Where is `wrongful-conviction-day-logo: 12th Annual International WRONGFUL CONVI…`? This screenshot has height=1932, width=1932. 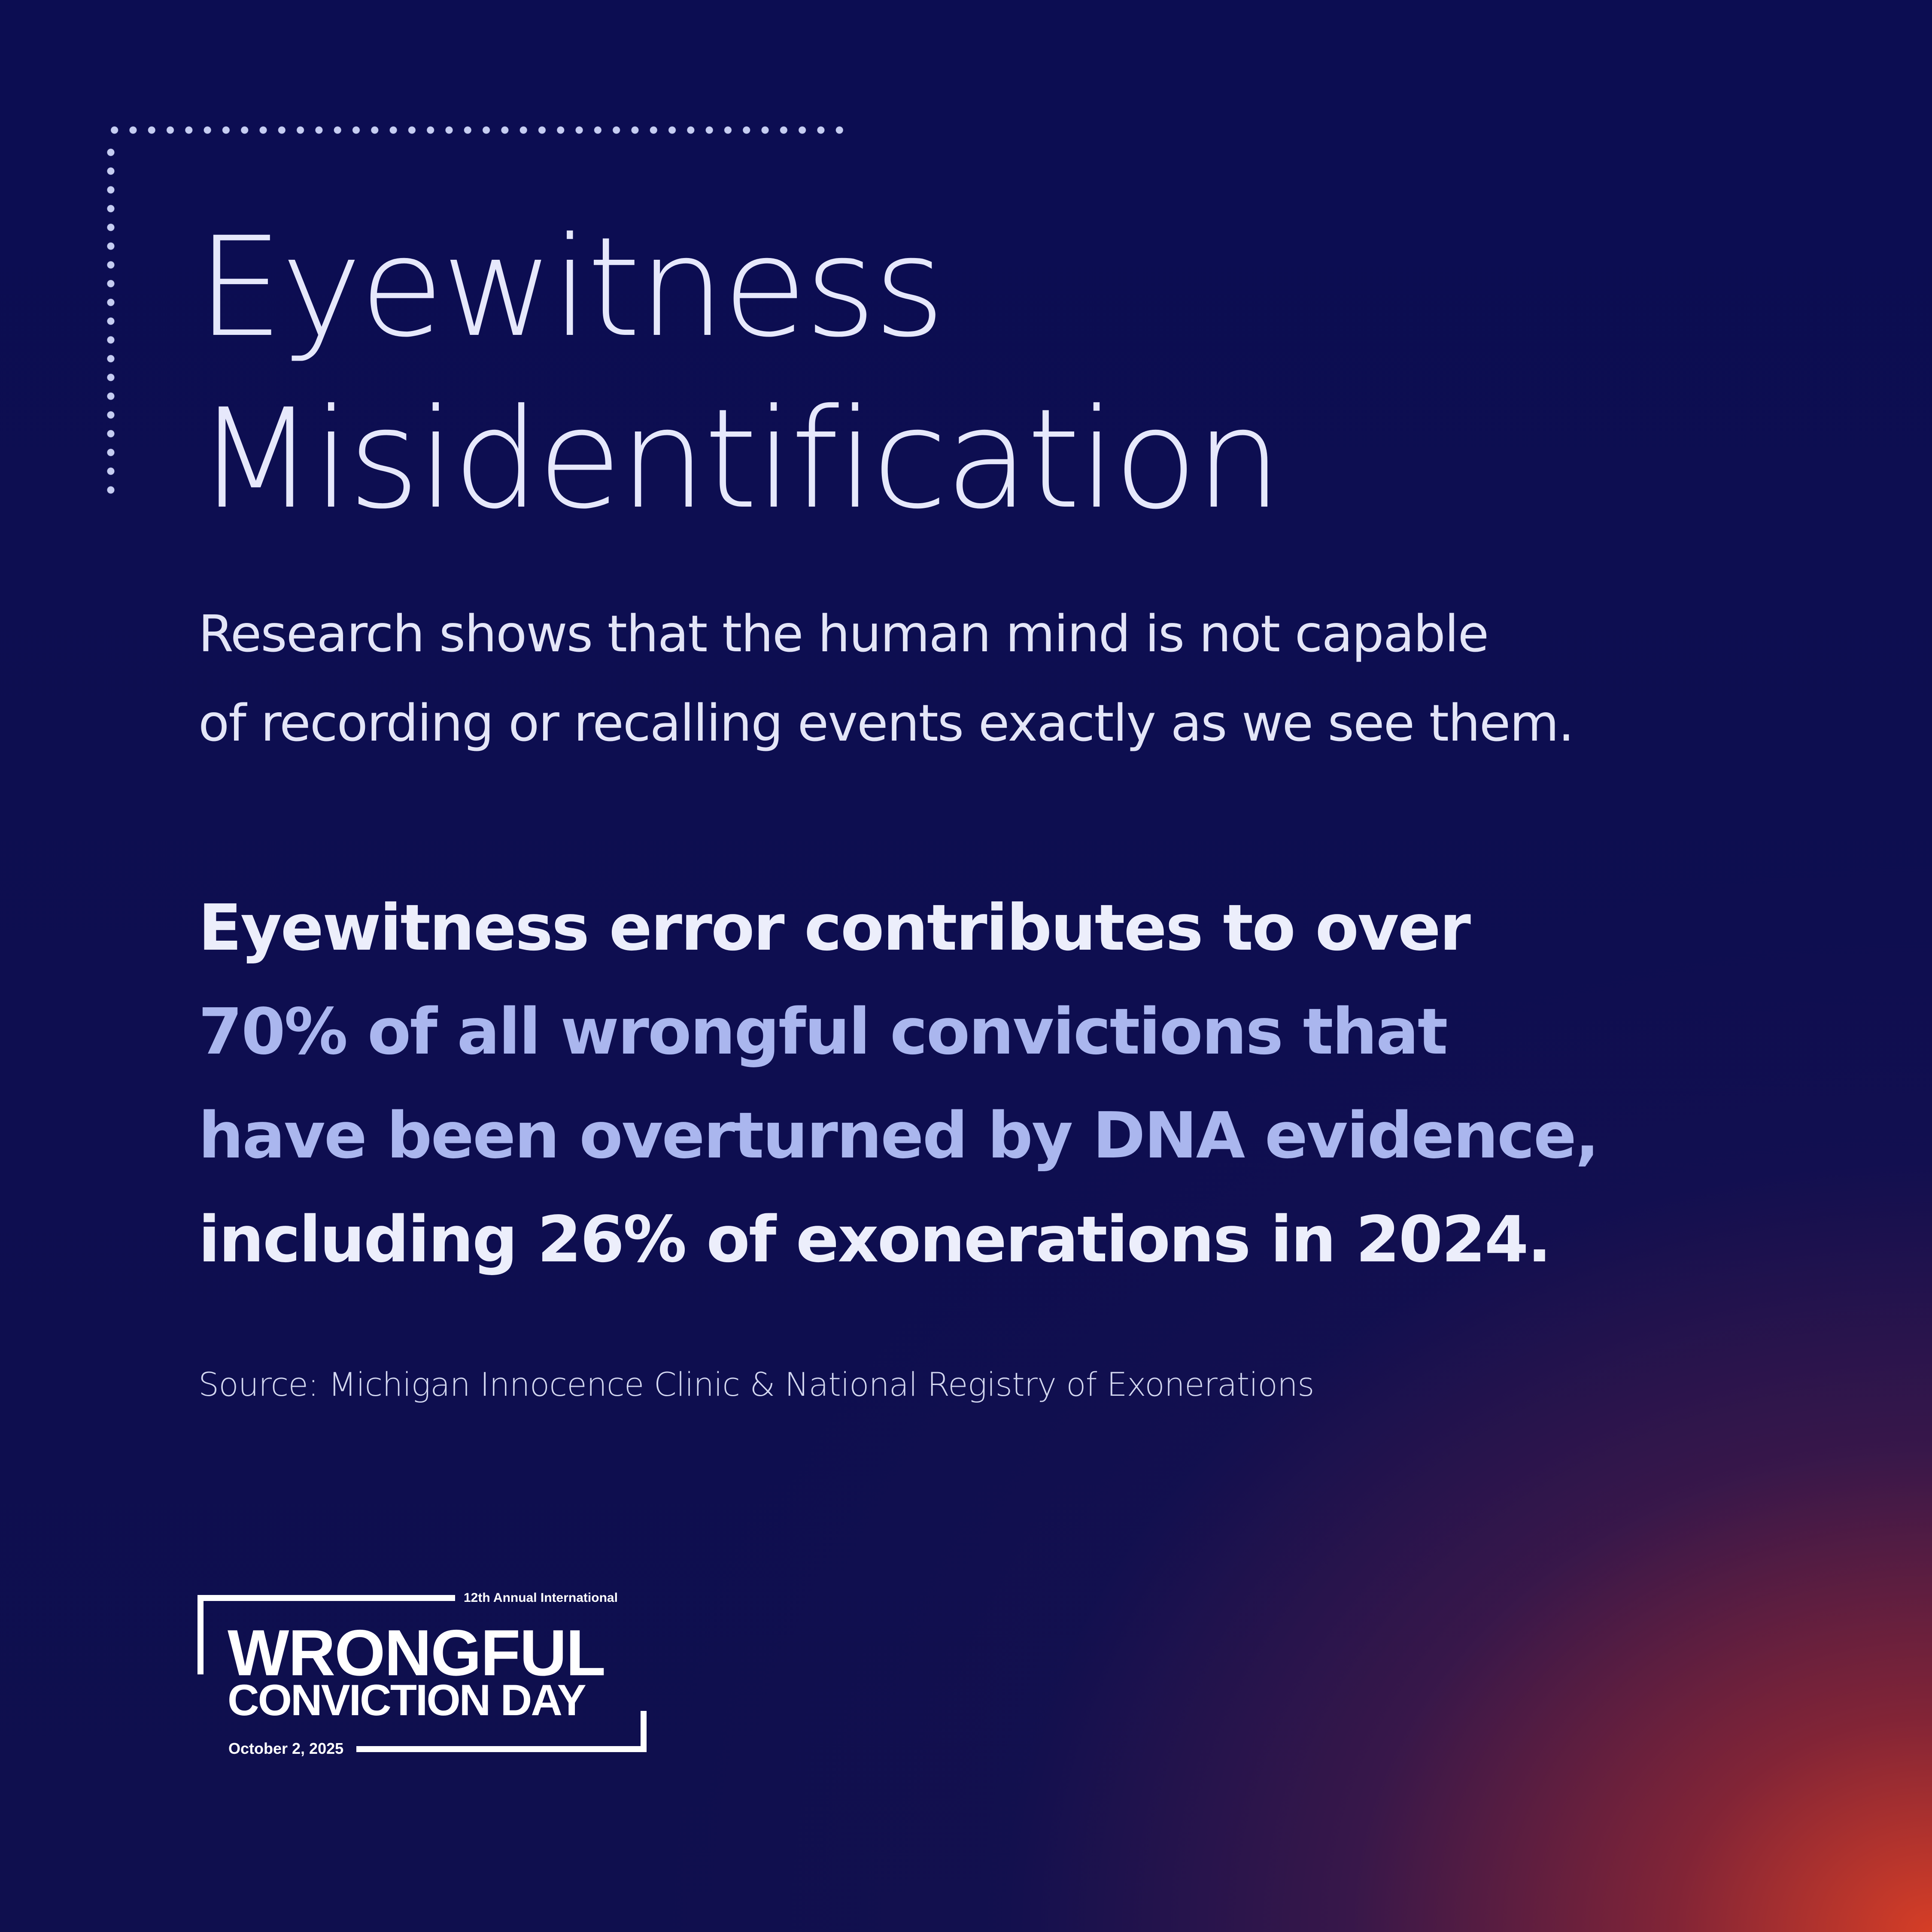
wrongful-conviction-day-logo: 12th Annual International WRONGFUL CONVI… is located at coordinates (422, 1674).